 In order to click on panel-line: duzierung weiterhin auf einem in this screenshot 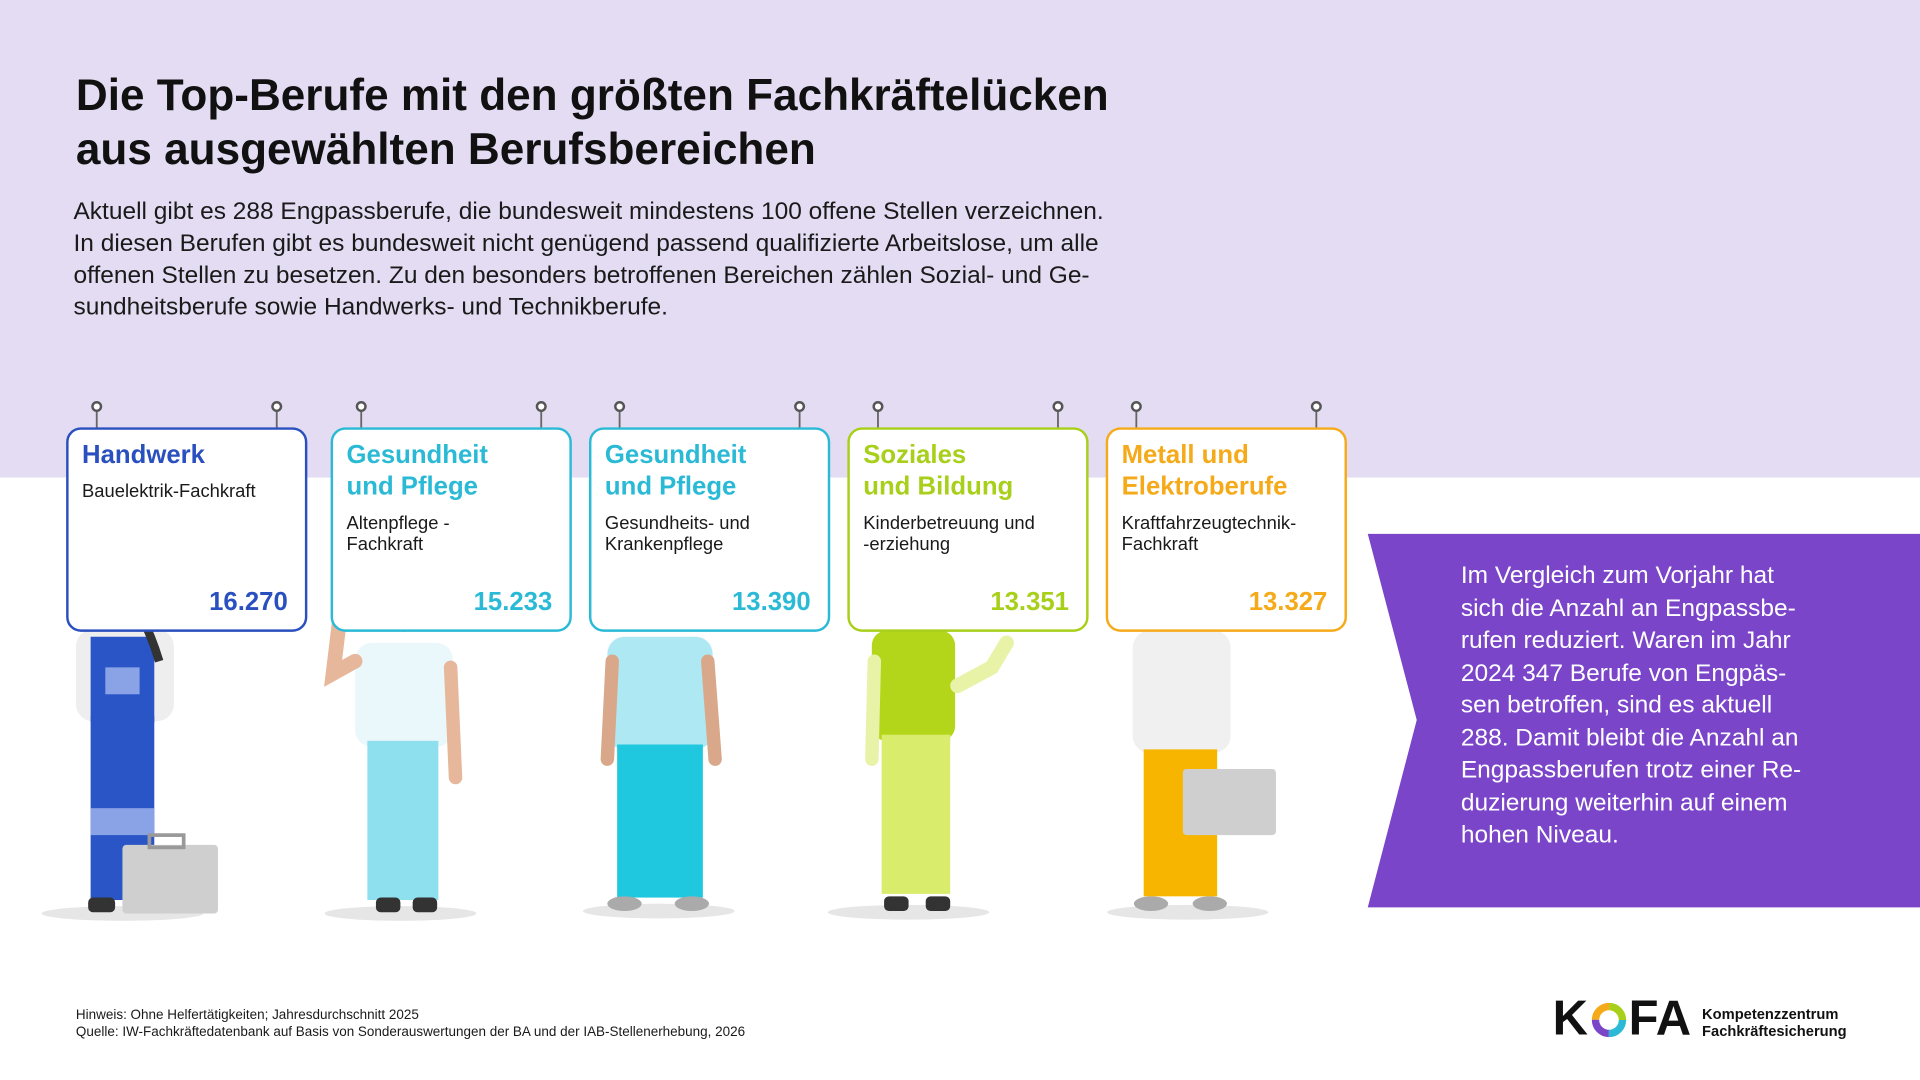, I will do `click(1624, 803)`.